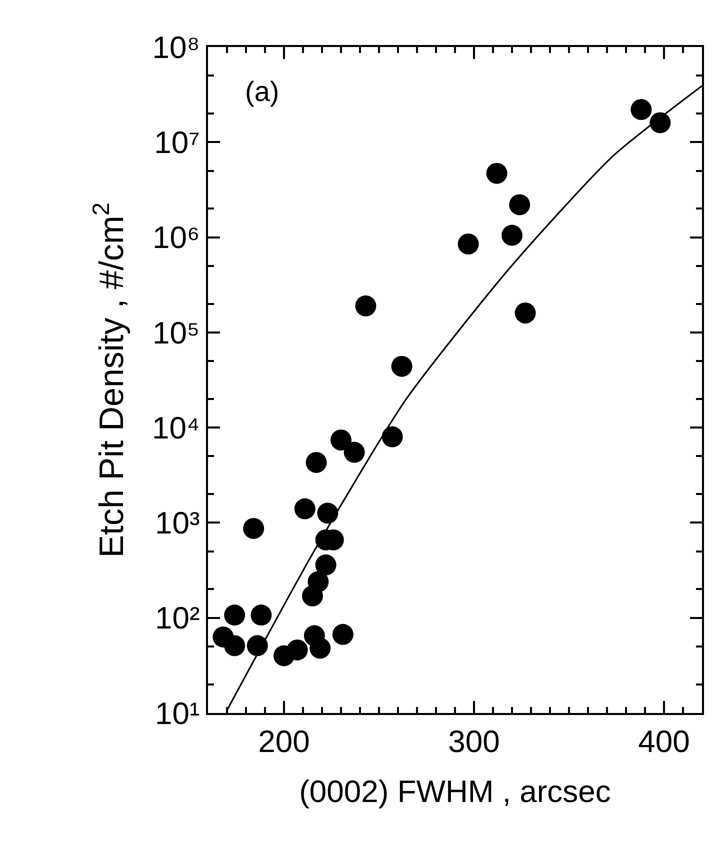  Describe the element at coordinates (262, 91) in the screenshot. I see `annotation: (a)` at that location.